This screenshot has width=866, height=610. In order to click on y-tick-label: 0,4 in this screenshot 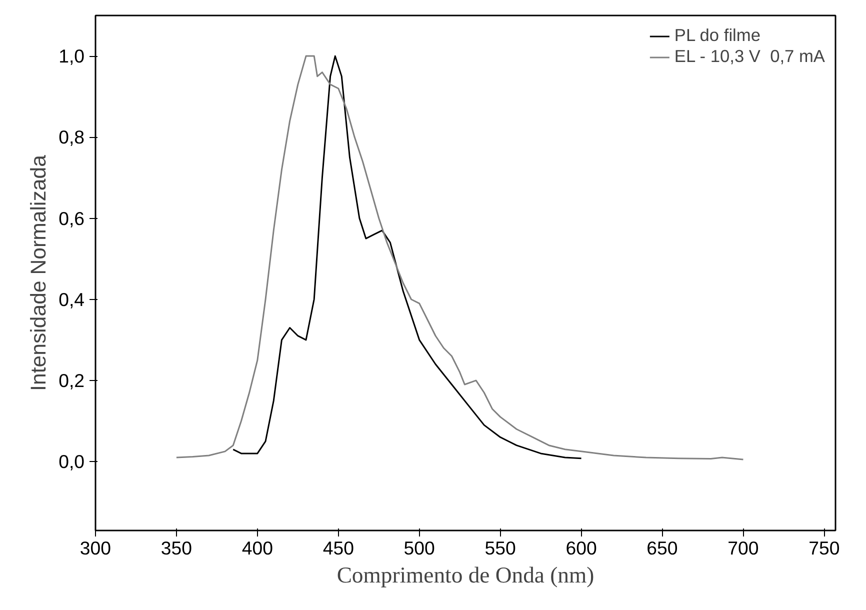, I will do `click(71, 299)`.